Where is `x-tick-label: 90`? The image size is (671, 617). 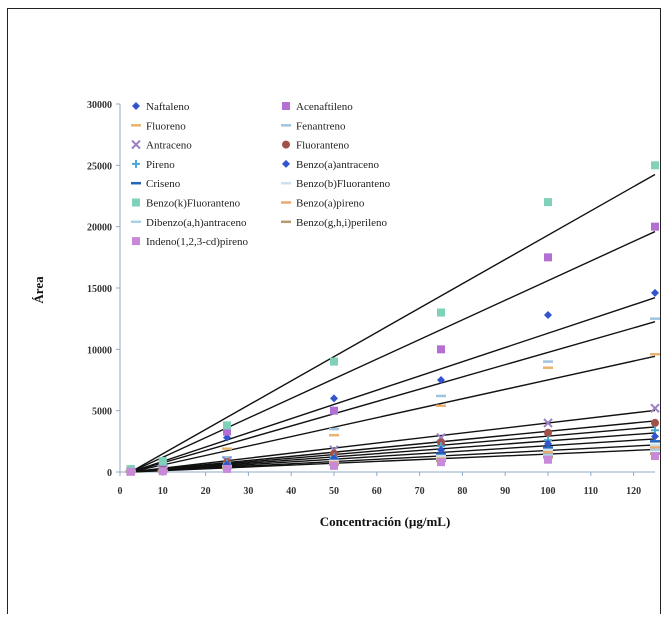 x-tick-label: 90 is located at coordinates (505, 491).